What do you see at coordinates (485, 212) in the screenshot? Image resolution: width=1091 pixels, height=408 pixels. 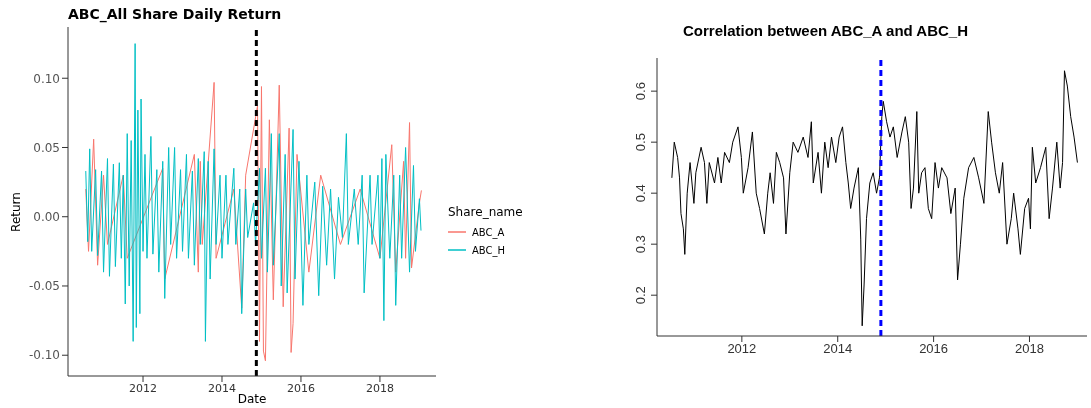 I see `legend-title: Share_name` at bounding box center [485, 212].